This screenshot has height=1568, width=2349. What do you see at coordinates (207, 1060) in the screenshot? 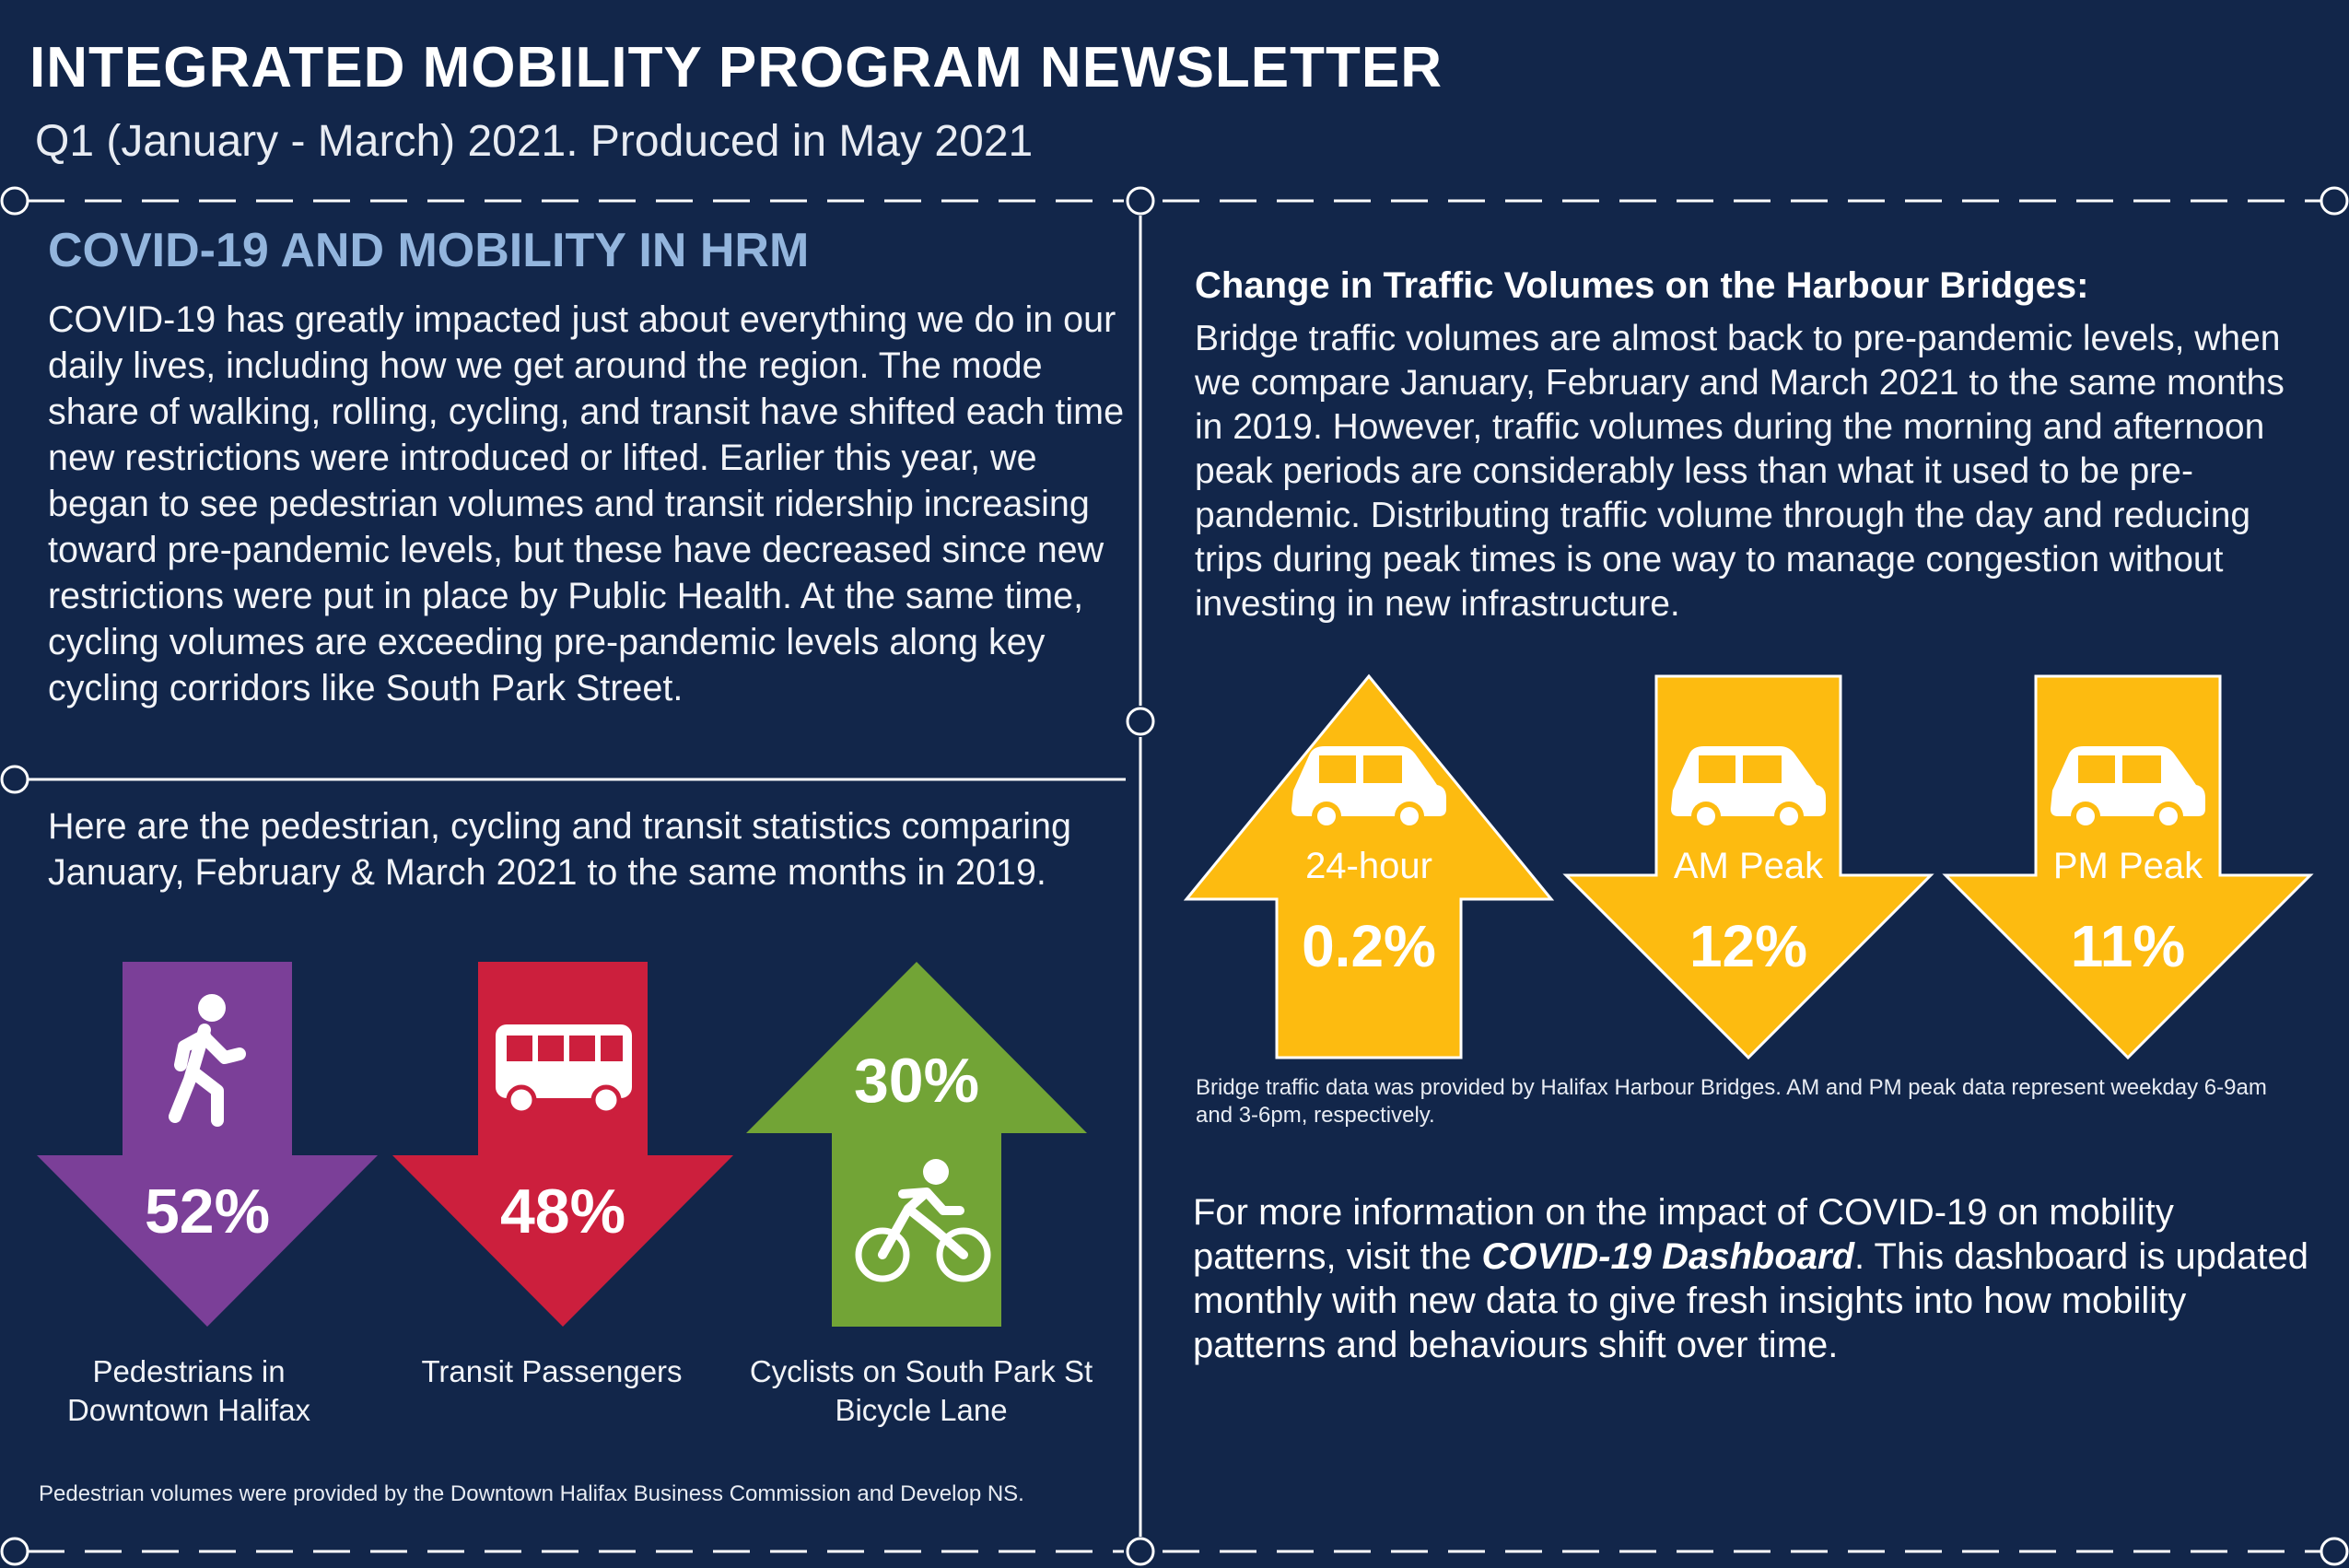
I see `pedestrian-icon` at bounding box center [207, 1060].